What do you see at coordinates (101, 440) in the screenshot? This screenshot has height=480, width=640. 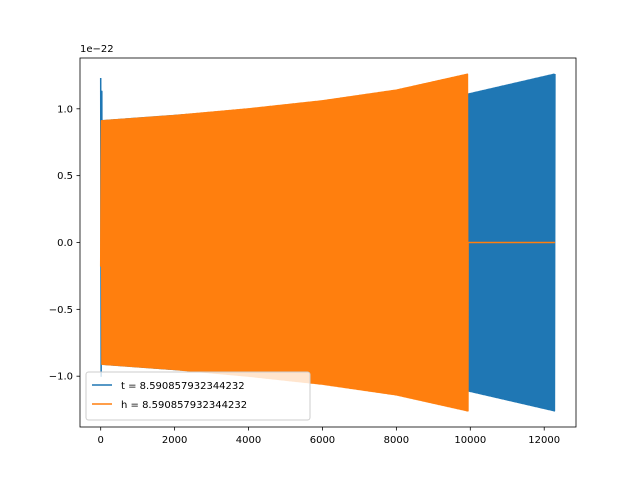 I see `x-tick-label: 0` at bounding box center [101, 440].